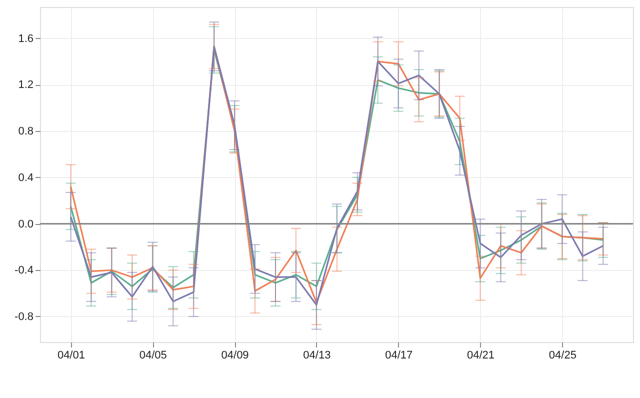  I want to click on x-tick-label: 04/09, so click(235, 356).